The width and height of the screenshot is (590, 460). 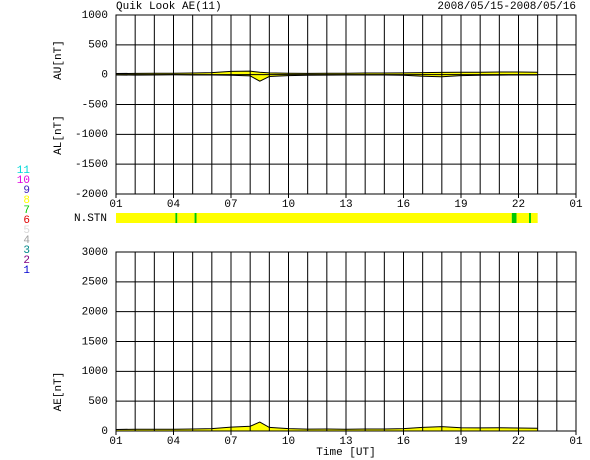 What do you see at coordinates (24, 171) in the screenshot?
I see `station-legend-entry: 11` at bounding box center [24, 171].